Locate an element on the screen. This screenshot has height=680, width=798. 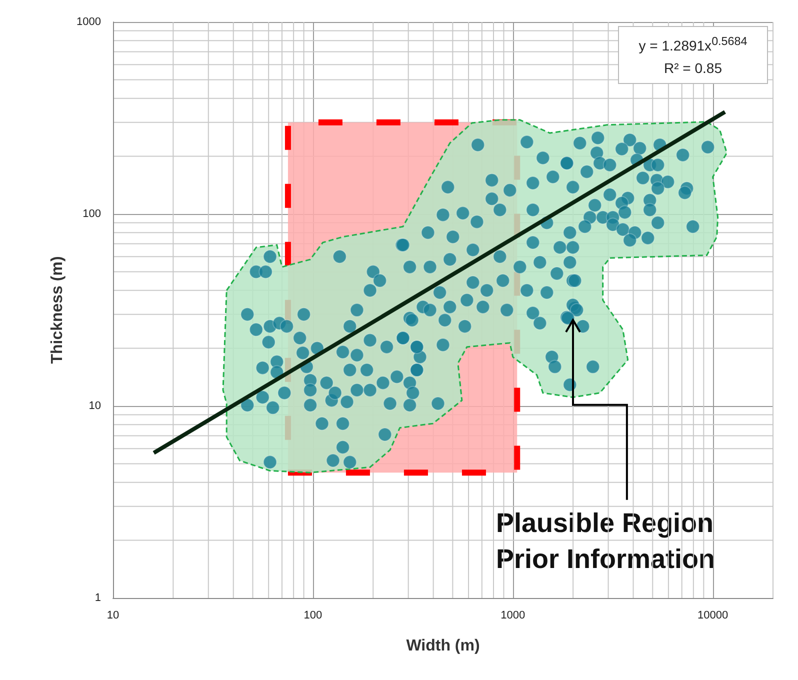
y-tick-label: 1000 is located at coordinates (88, 22).